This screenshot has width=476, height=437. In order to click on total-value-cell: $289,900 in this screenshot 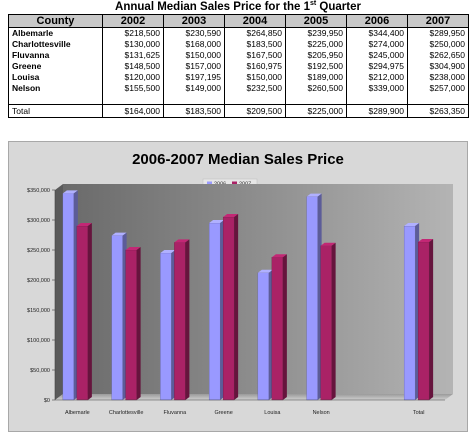, I will do `click(377, 111)`.